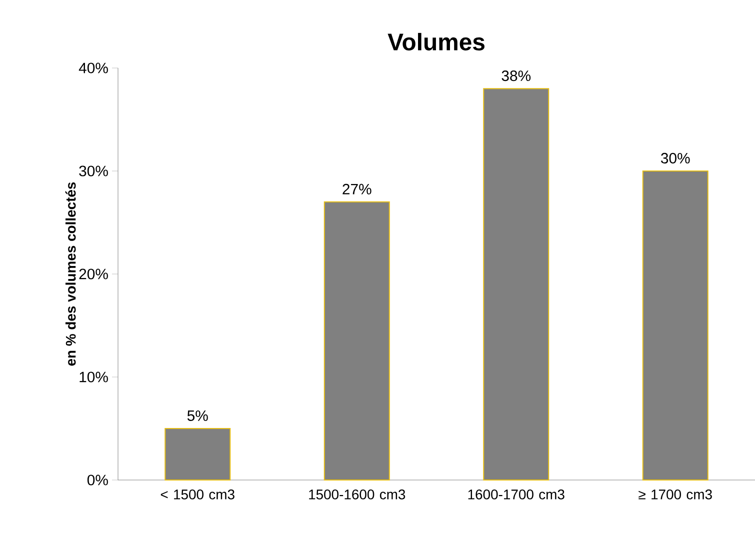 The image size is (755, 557). Describe the element at coordinates (675, 158) in the screenshot. I see `data-label: 30%` at that location.